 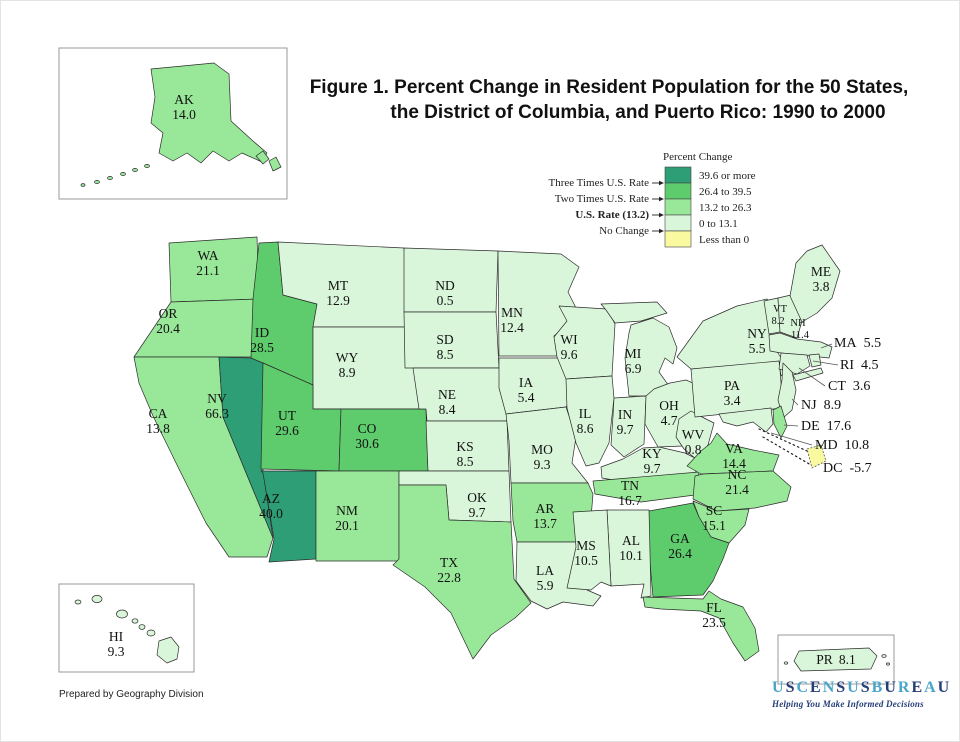 I want to click on puerto-rico-inset-box, so click(x=836, y=659).